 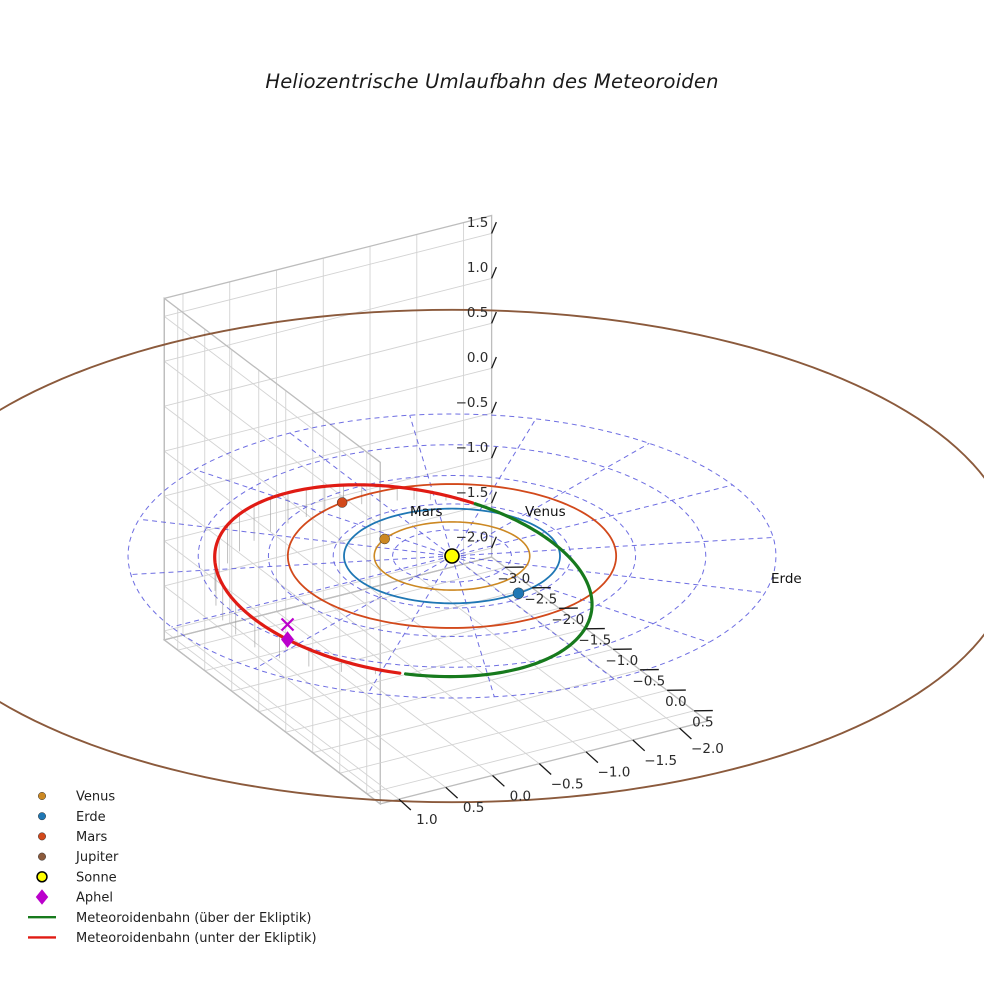 What do you see at coordinates (476, 382) in the screenshot?
I see `axis-z: 1.5 1.0 0.5 0.0 −0.5 −1.0 −1.5 −2.0` at bounding box center [476, 382].